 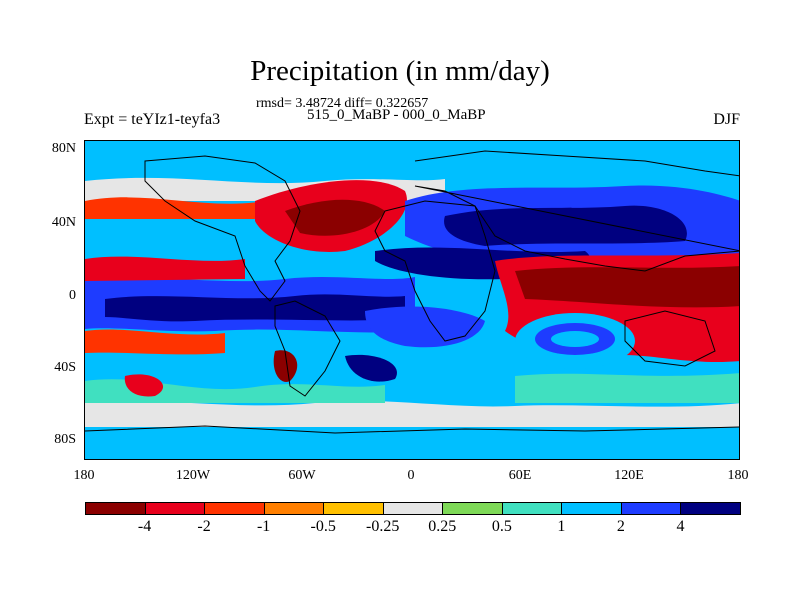 What do you see at coordinates (72, 295) in the screenshot?
I see `lat-tick-0: 0` at bounding box center [72, 295].